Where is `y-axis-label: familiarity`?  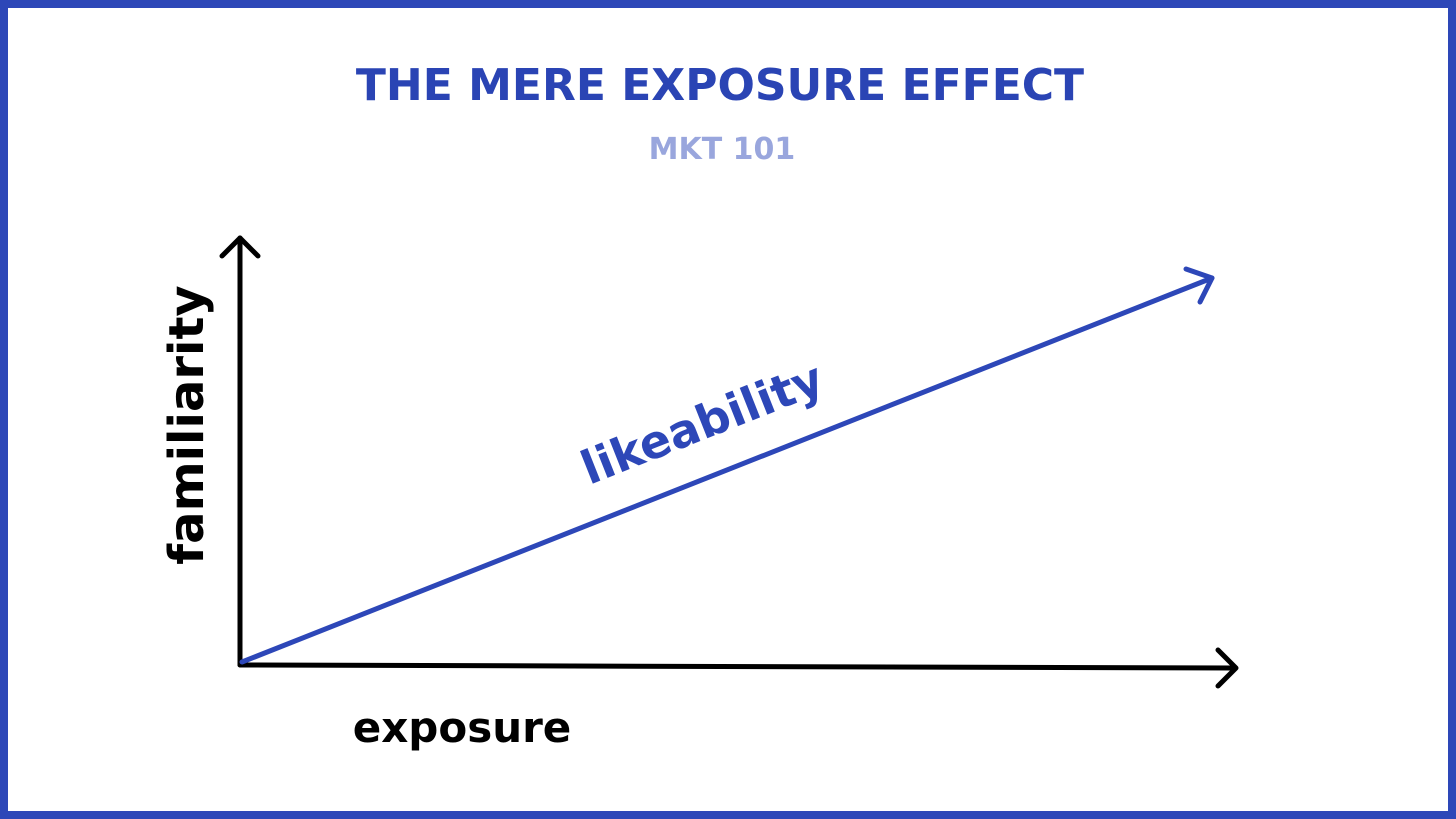
y-axis-label: familiarity is located at coordinates (187, 424).